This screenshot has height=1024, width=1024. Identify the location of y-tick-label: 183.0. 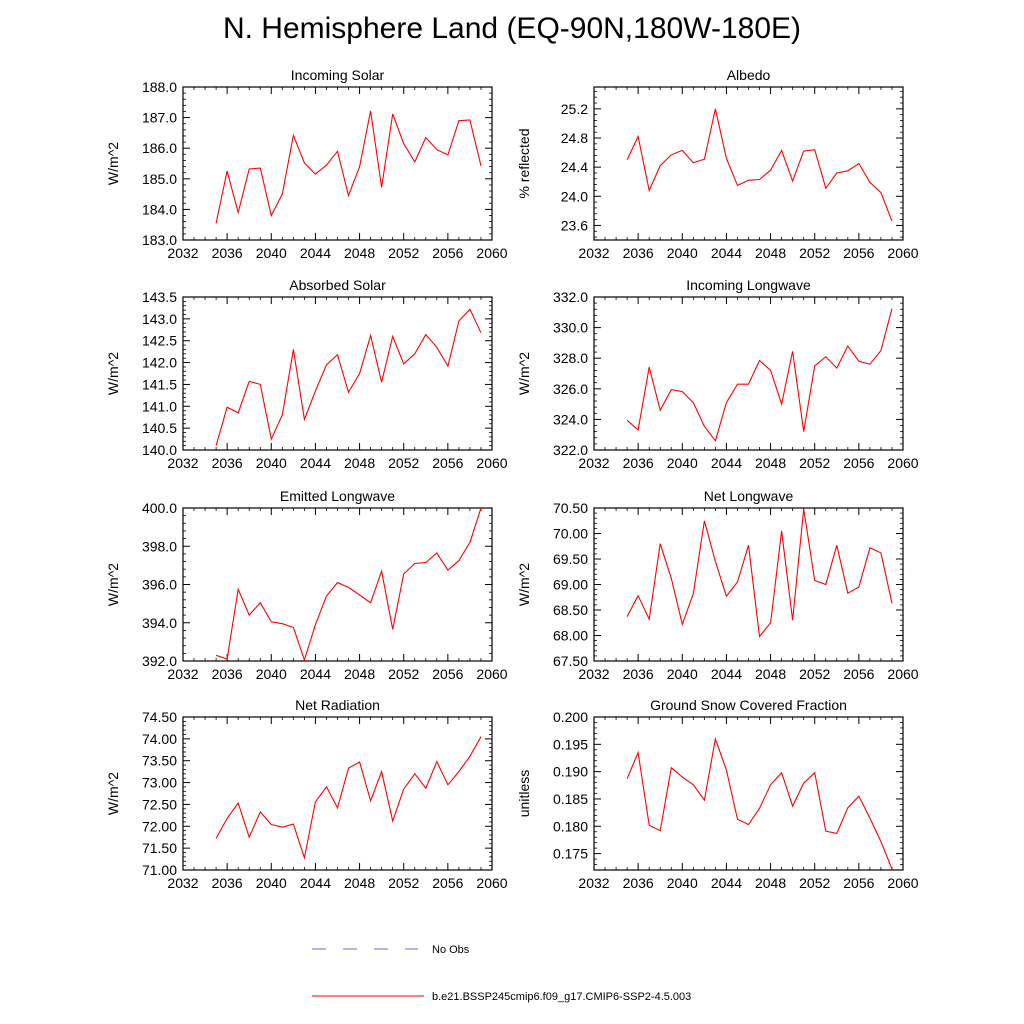
(159, 240).